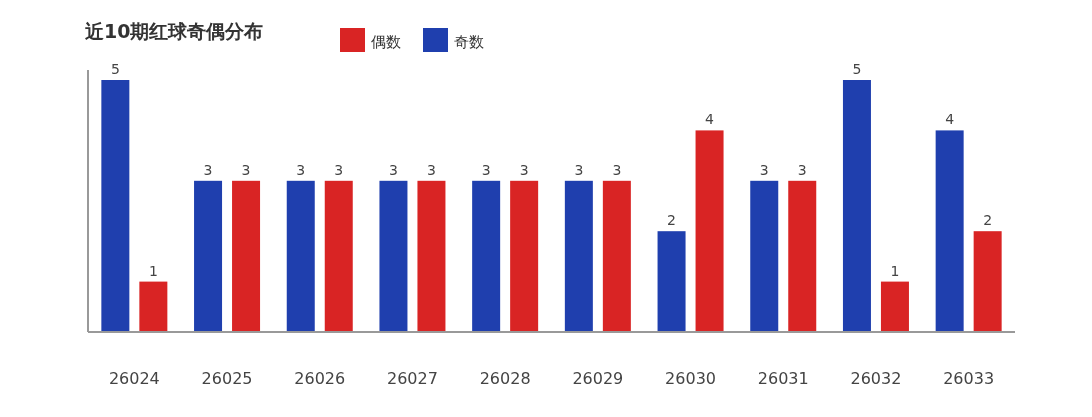  What do you see at coordinates (876, 378) in the screenshot?
I see `x-tick-label: 26032` at bounding box center [876, 378].